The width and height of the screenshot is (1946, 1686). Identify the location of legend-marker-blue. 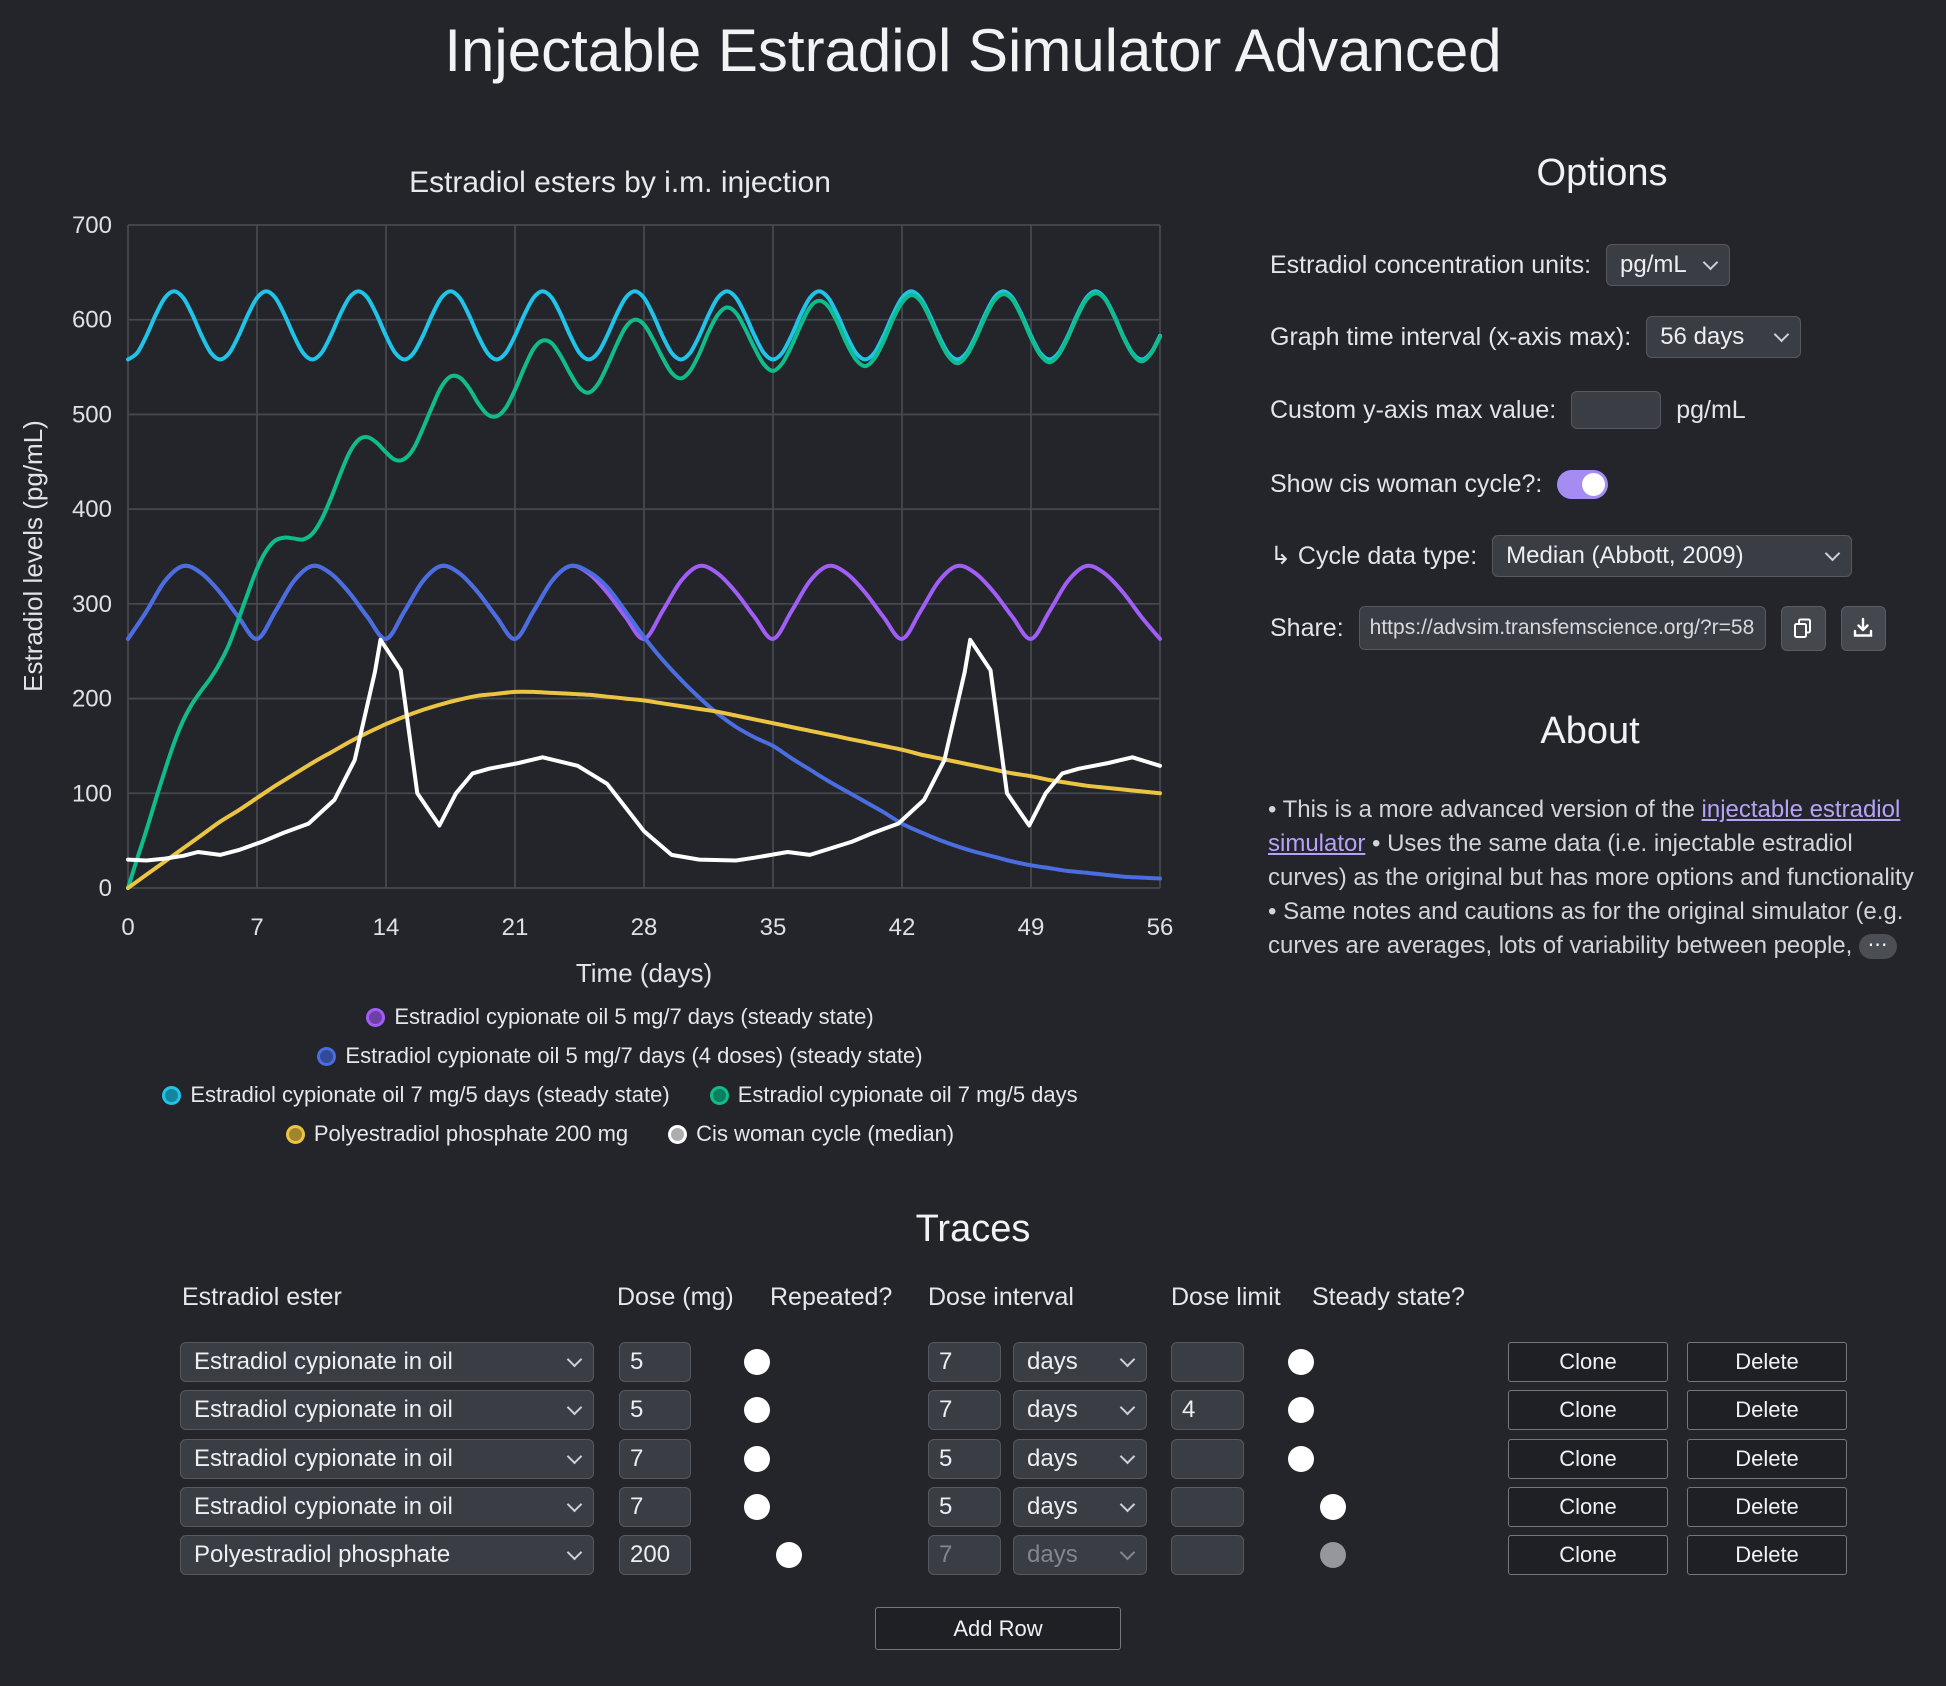
(327, 1056).